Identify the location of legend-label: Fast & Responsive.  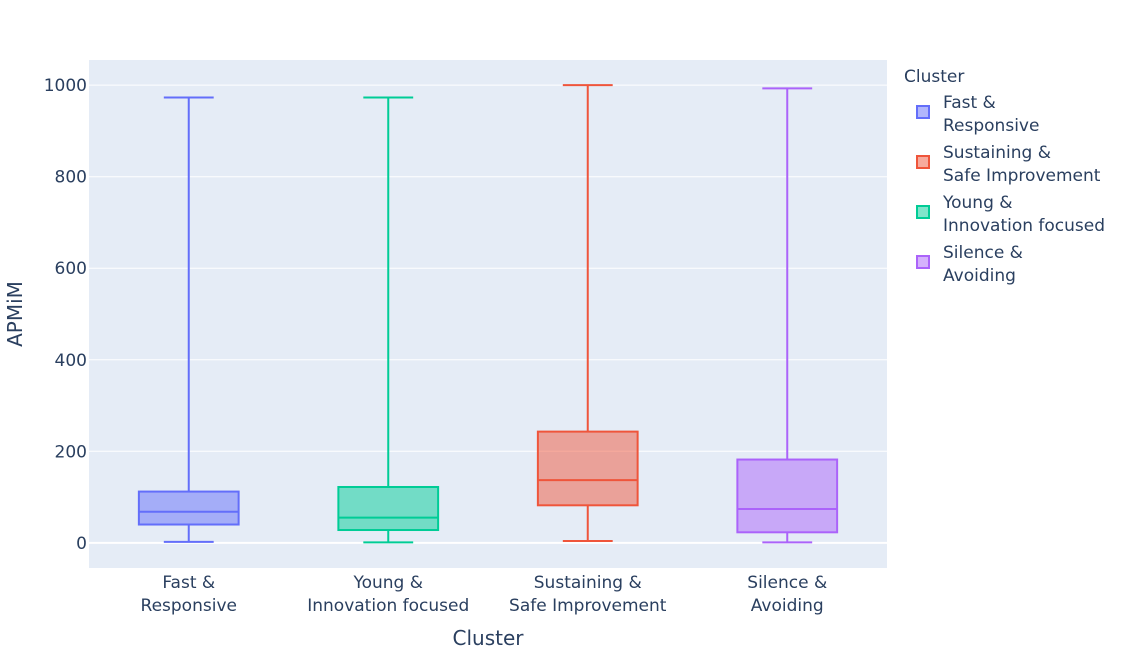
(991, 114).